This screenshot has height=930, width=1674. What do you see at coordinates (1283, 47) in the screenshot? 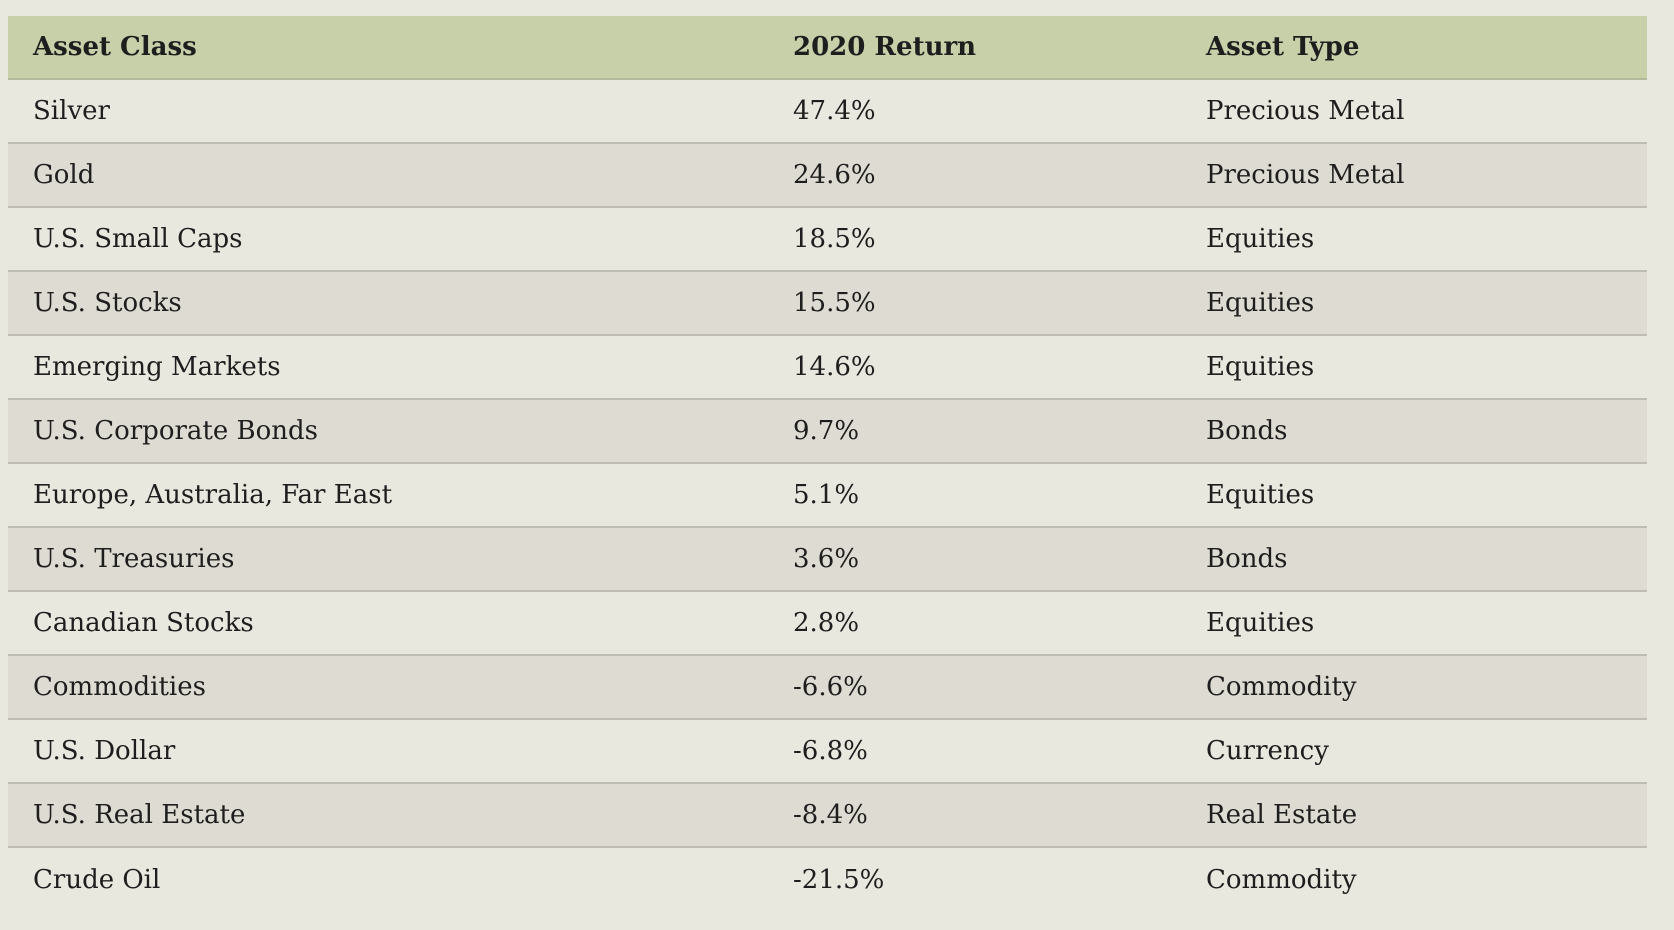
I see `header-cell: Asset Type` at bounding box center [1283, 47].